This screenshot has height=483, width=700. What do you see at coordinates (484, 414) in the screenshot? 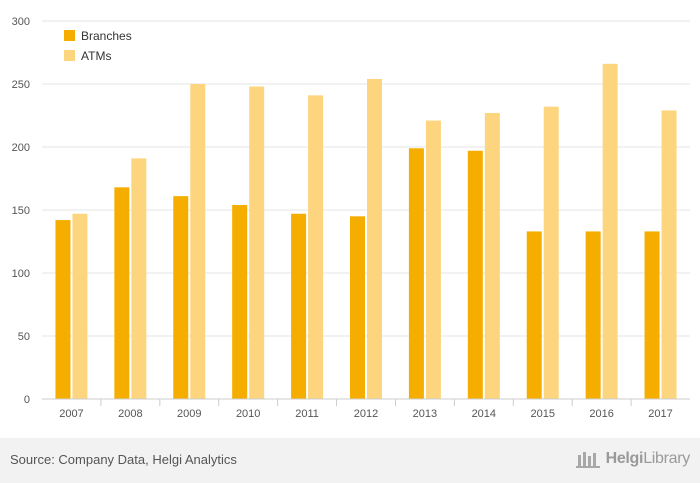
I see `x-tick-label: 2014` at bounding box center [484, 414].